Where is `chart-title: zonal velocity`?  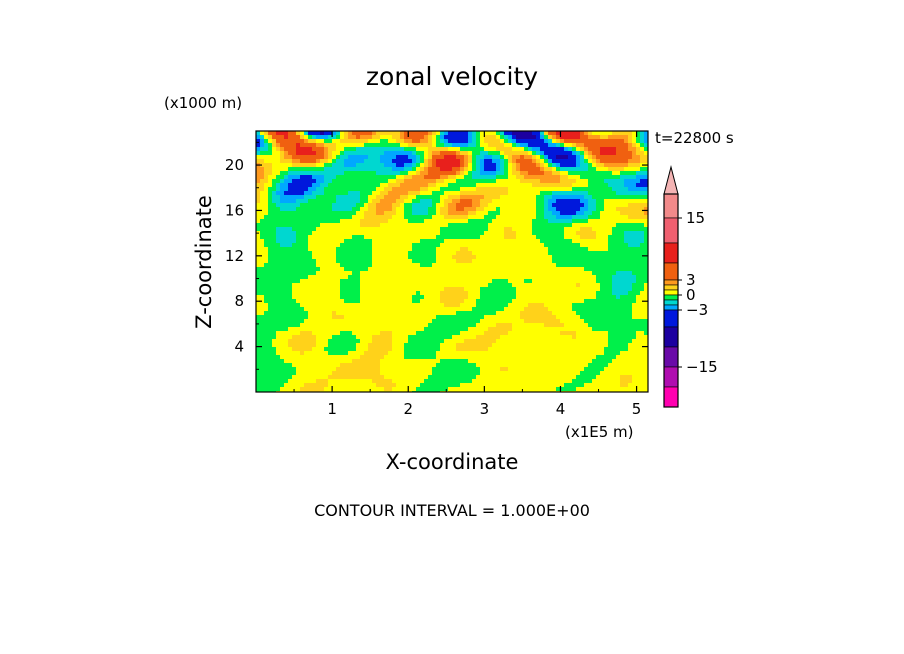
chart-title: zonal velocity is located at coordinates (452, 76).